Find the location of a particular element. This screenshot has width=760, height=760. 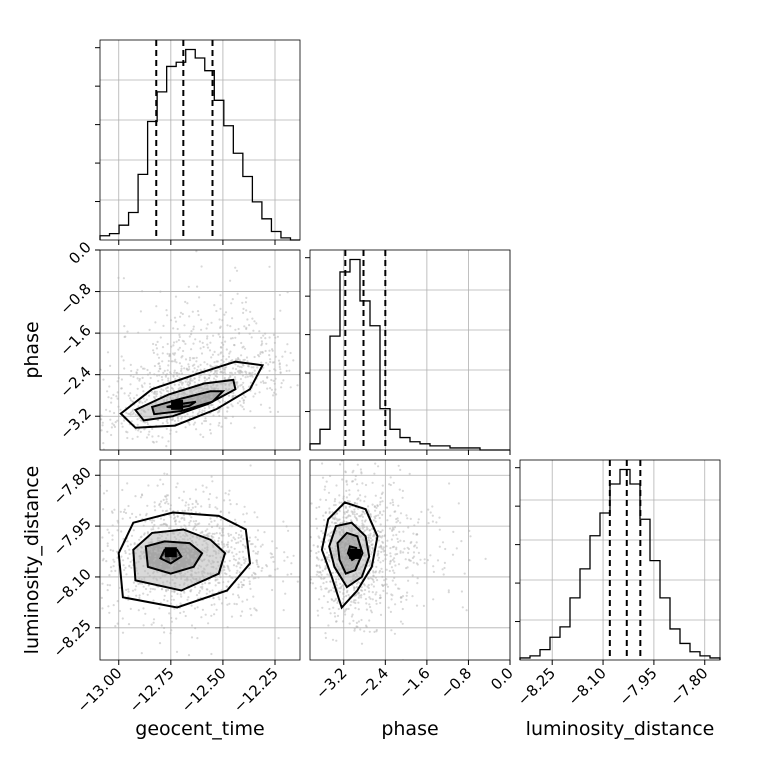

panel-frame-phase-vs-luminosity-distance is located at coordinates (410, 560).